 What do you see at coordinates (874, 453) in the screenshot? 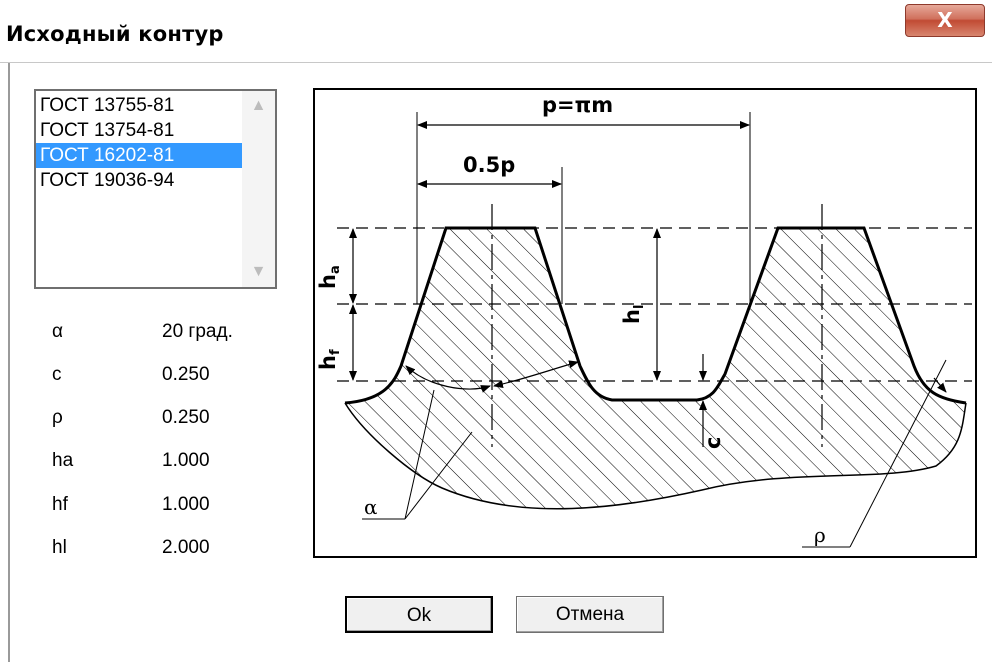
I see `rho-leader` at bounding box center [874, 453].